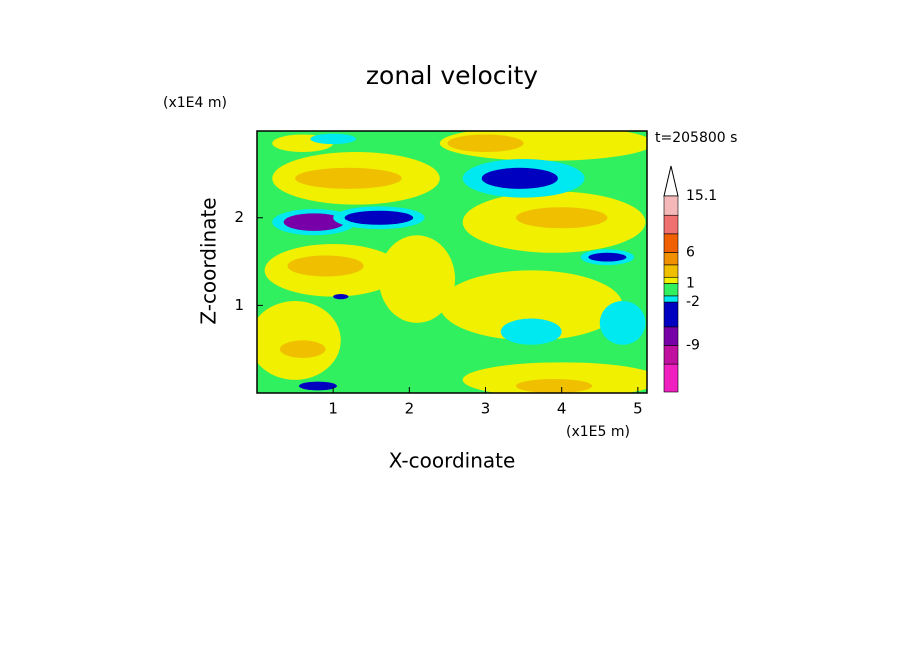 This screenshot has height=654, width=904. I want to click on colorbar-tick-label: 6, so click(690, 252).